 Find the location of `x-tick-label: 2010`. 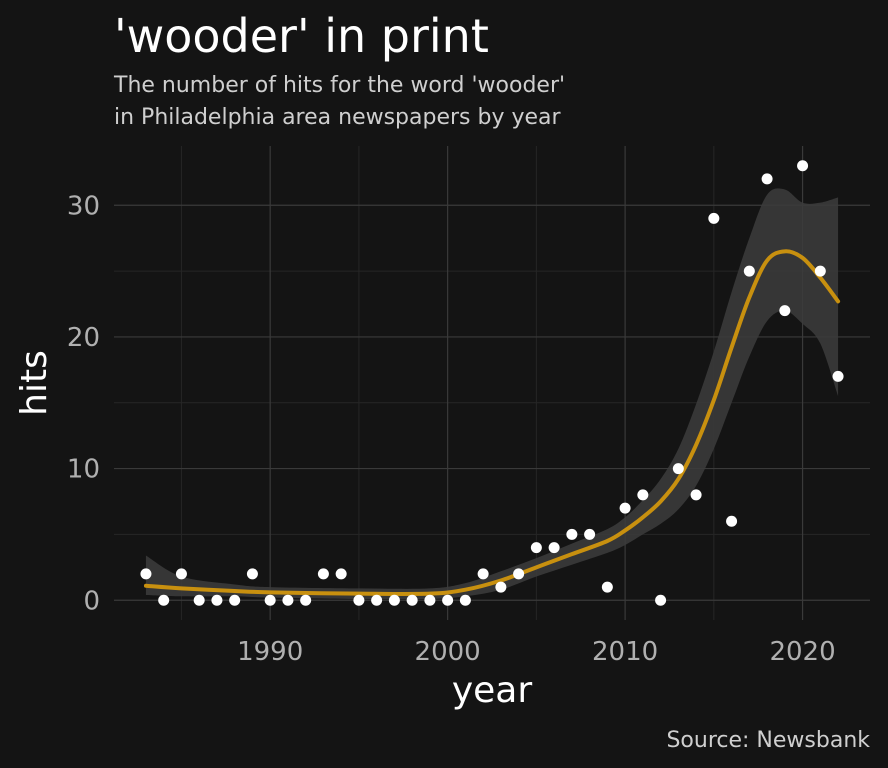

x-tick-label: 2010 is located at coordinates (625, 652).